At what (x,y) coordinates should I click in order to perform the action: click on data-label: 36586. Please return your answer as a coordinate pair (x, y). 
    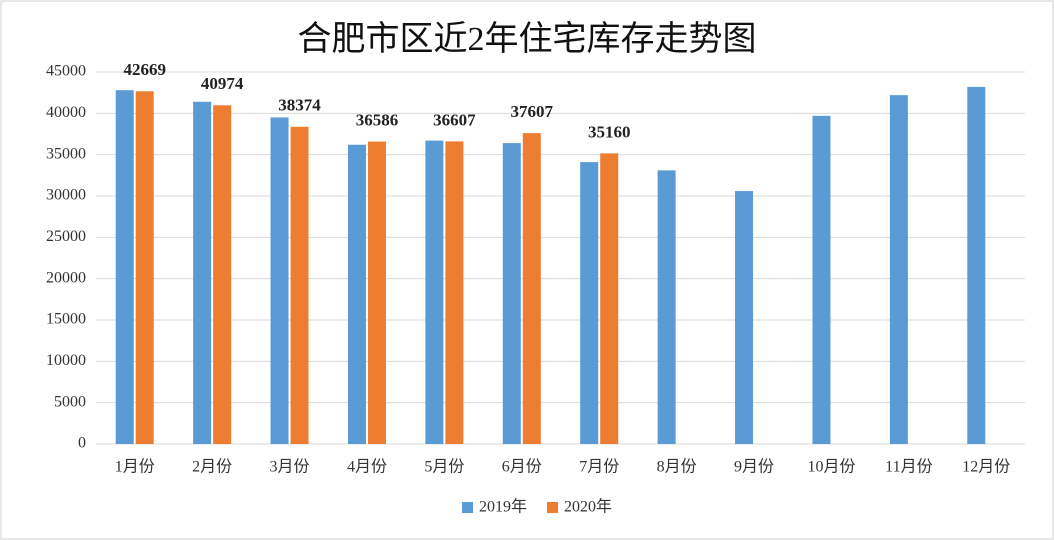
    Looking at the image, I should click on (377, 119).